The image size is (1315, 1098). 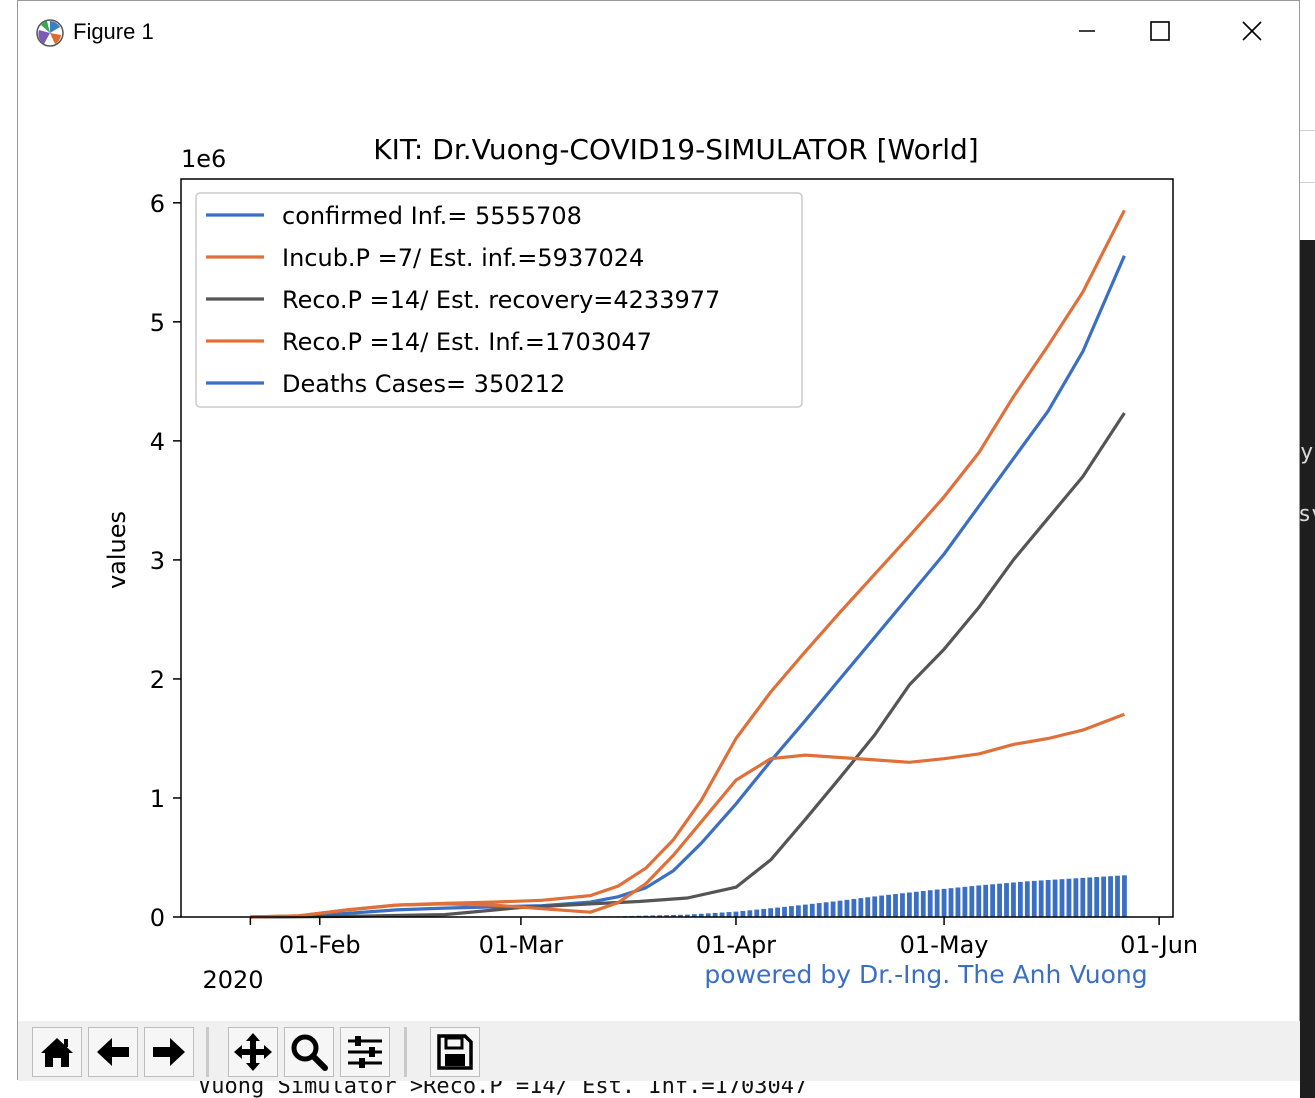 What do you see at coordinates (687, 815) in the screenshot?
I see `series-line` at bounding box center [687, 815].